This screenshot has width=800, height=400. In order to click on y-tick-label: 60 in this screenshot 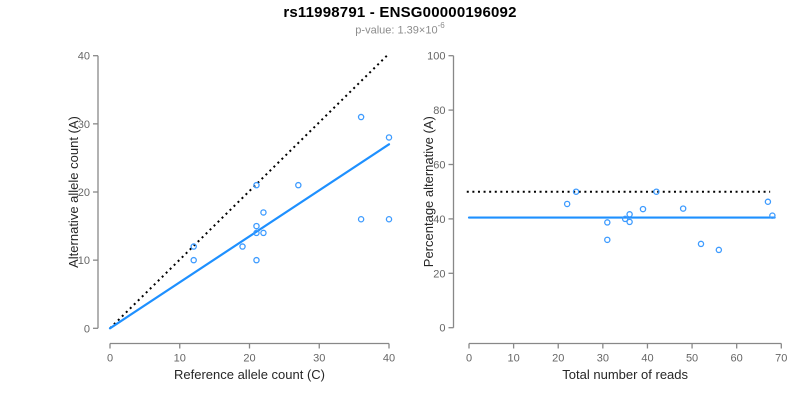, I will do `click(439, 166)`.